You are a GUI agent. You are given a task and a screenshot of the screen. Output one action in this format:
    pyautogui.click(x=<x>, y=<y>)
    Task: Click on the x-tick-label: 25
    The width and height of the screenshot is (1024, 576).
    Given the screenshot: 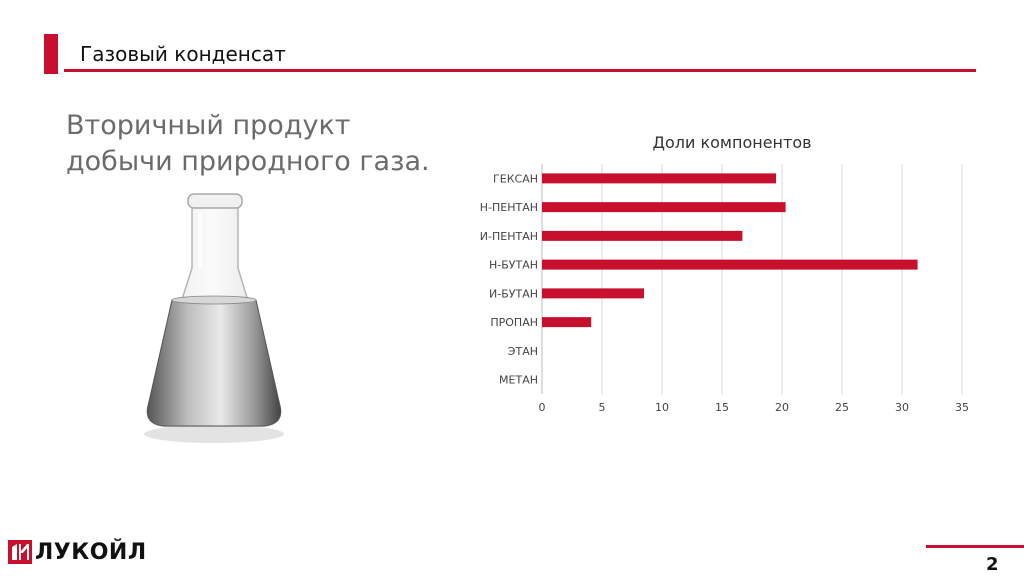 What is the action you would take?
    pyautogui.click(x=842, y=407)
    